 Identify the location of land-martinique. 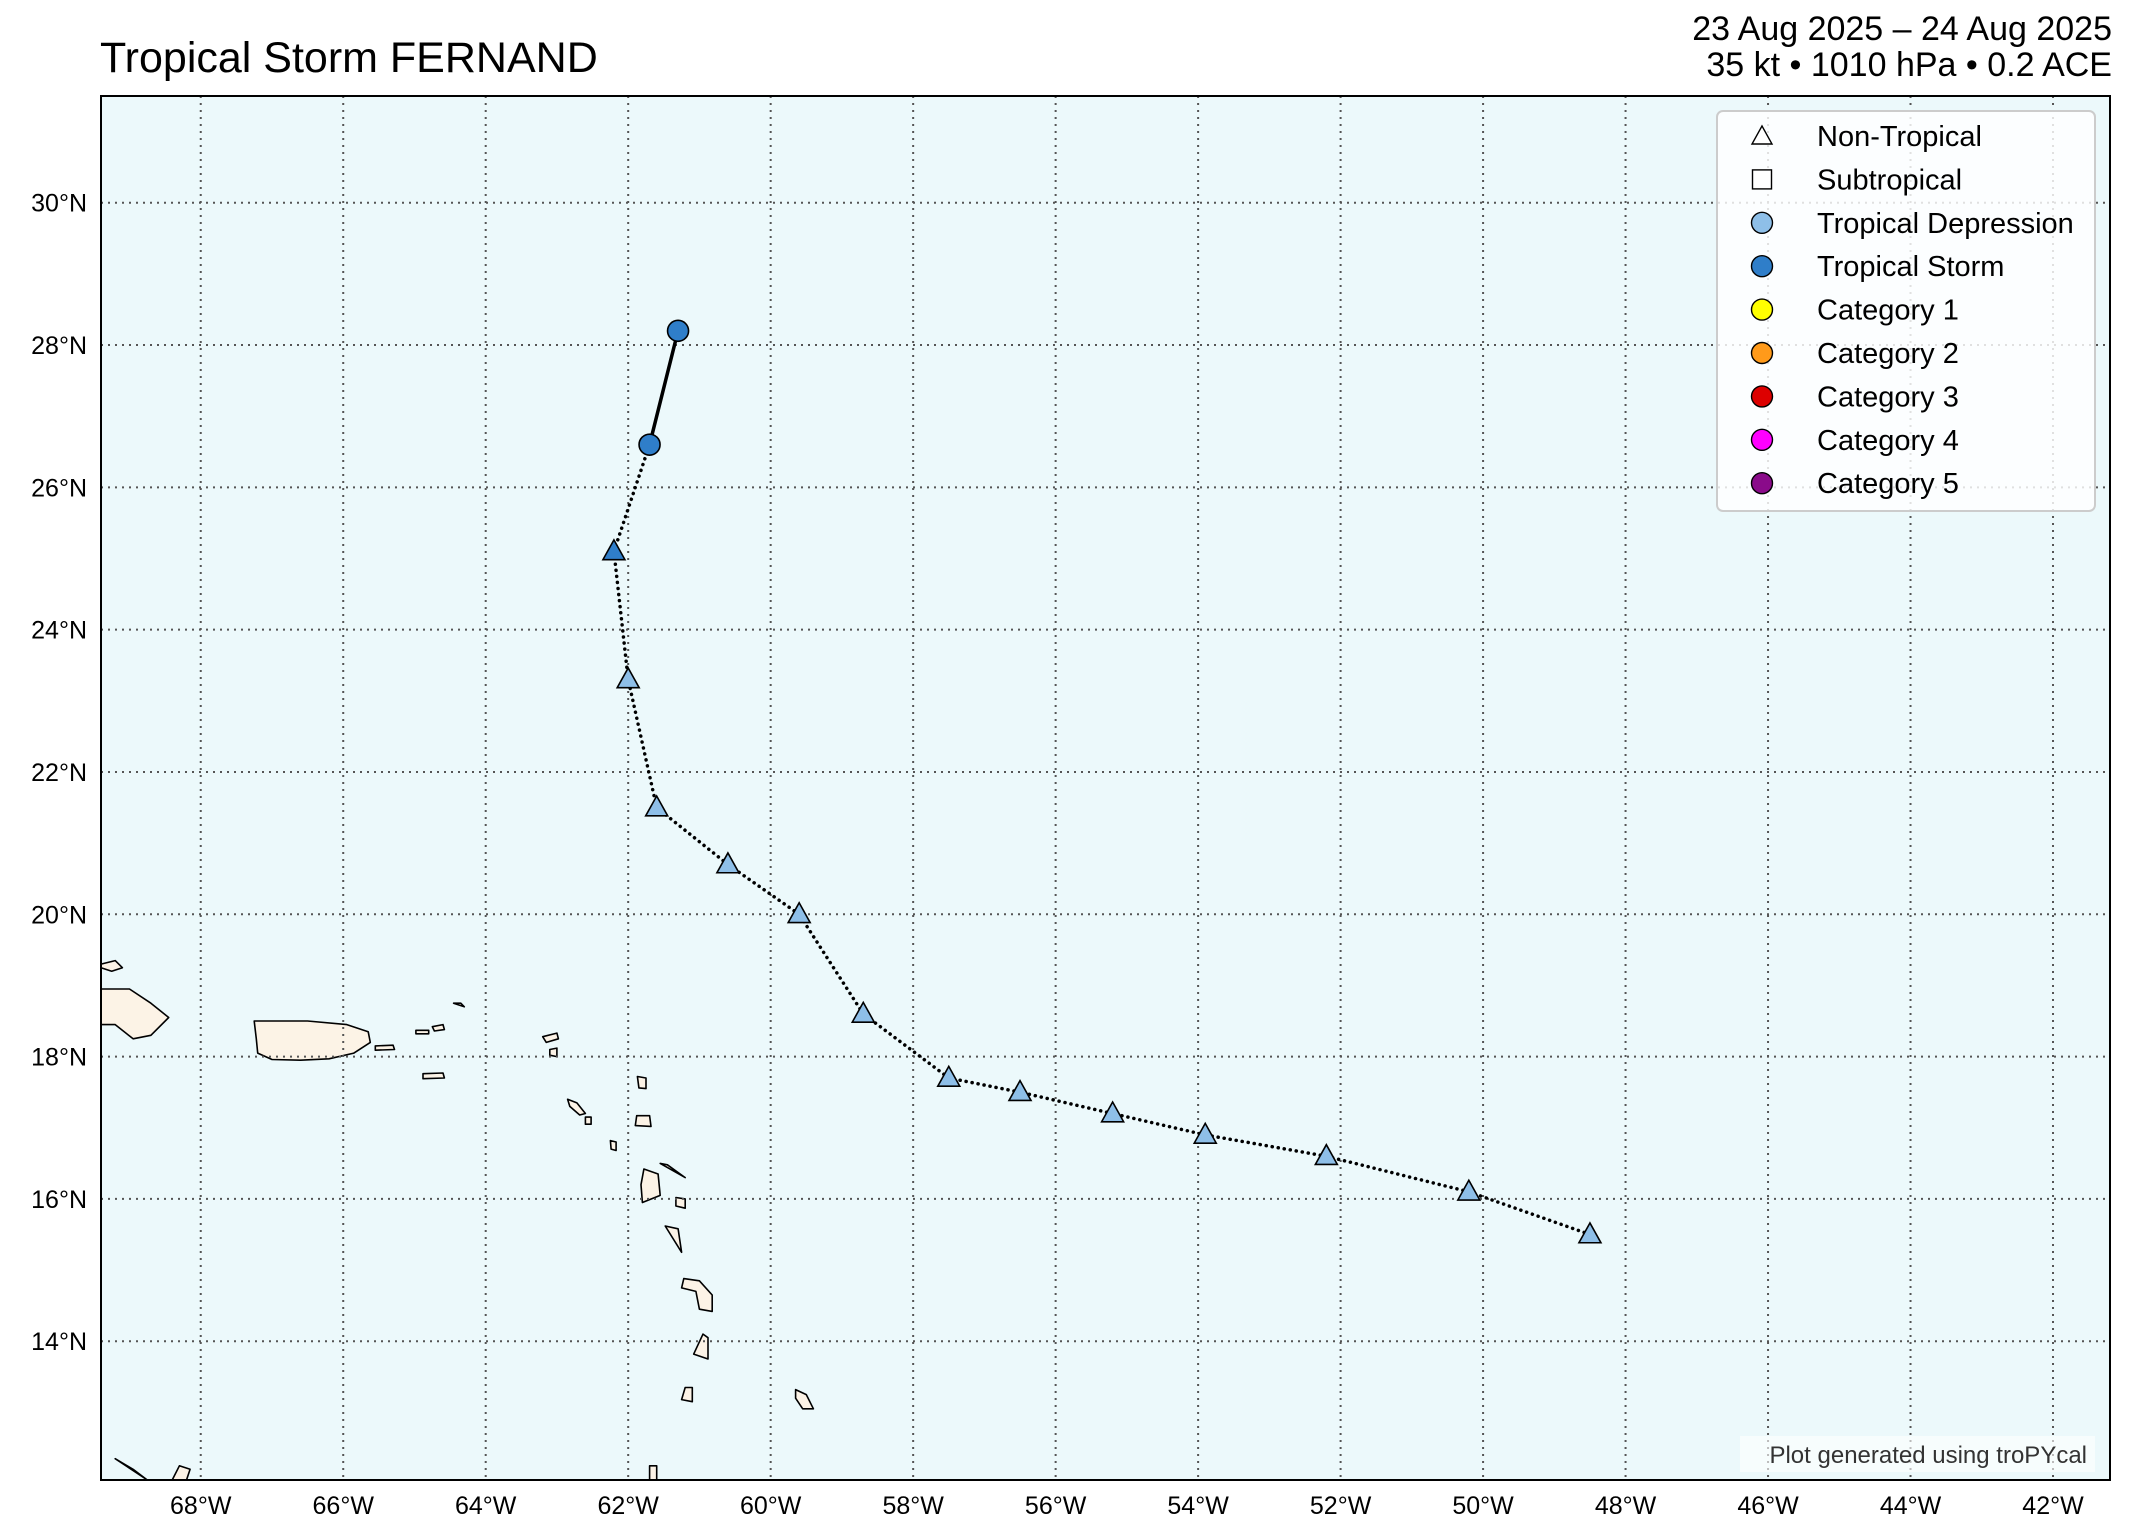
(697, 1295).